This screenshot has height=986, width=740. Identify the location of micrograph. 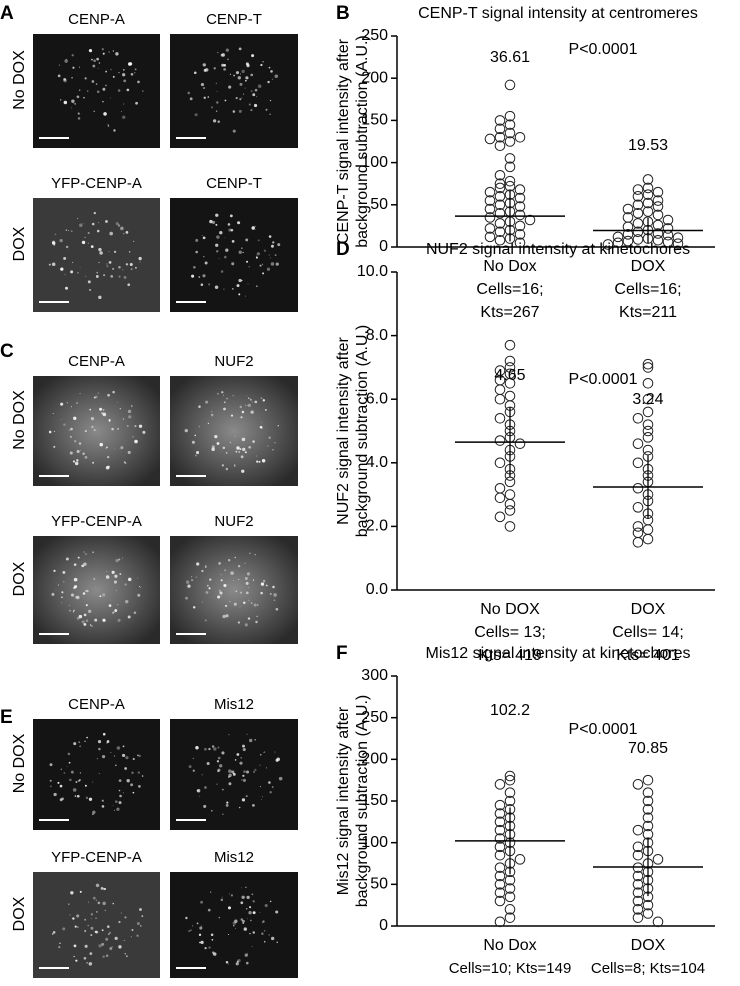
(234, 774).